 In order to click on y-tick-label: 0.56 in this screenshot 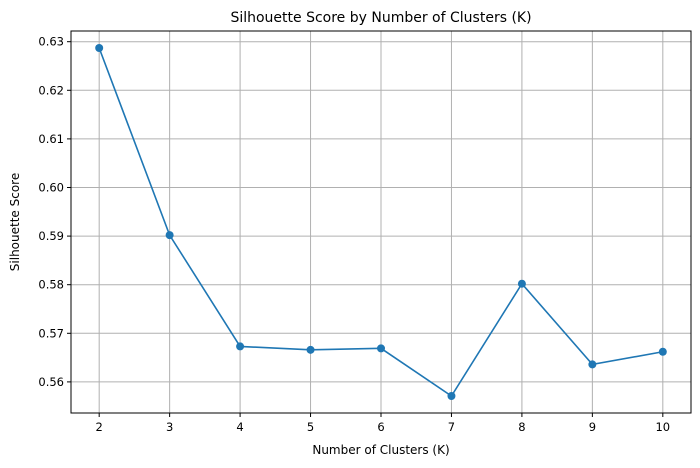, I will do `click(51, 382)`.